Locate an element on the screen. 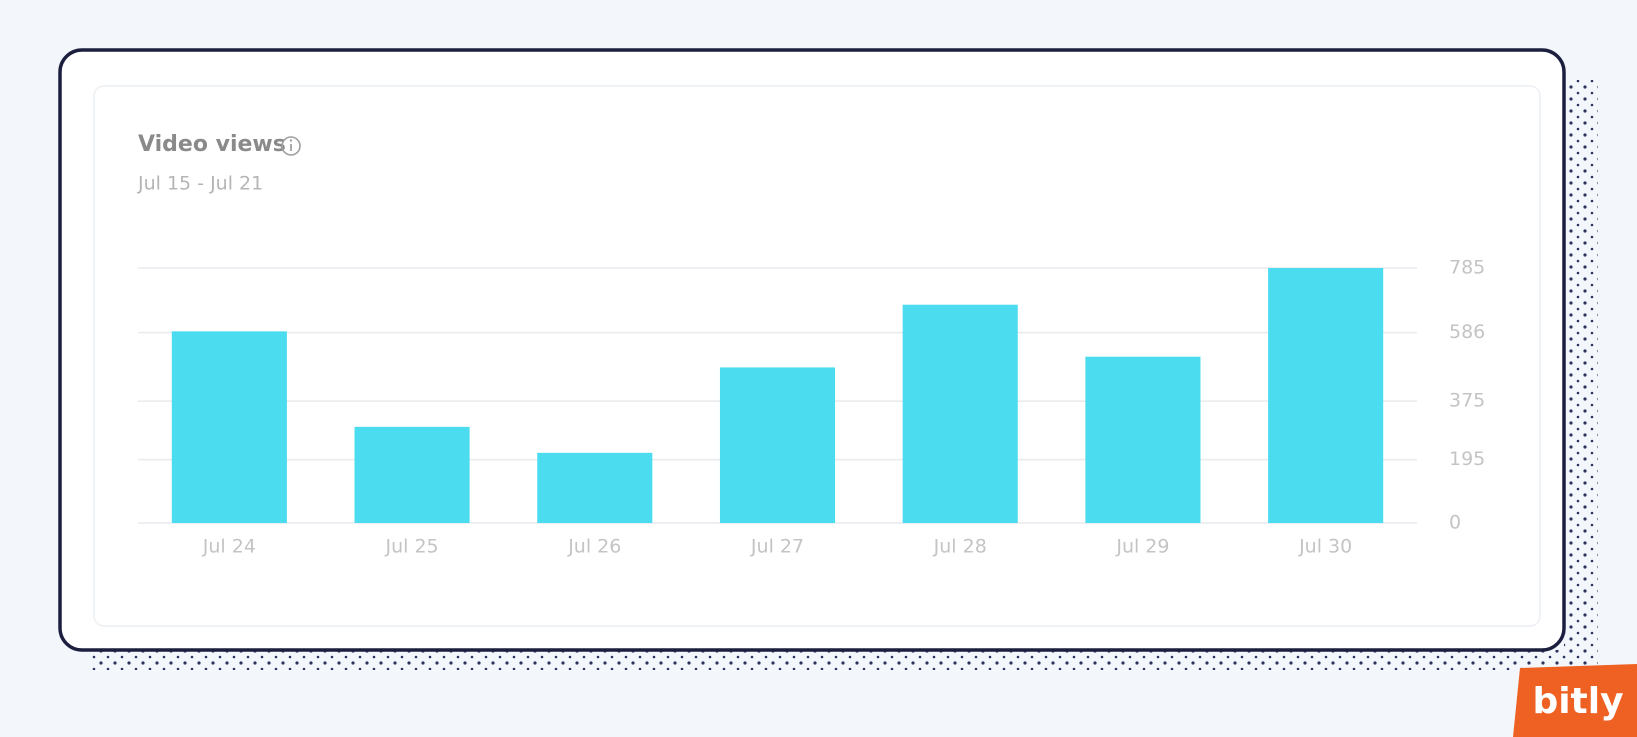 The width and height of the screenshot is (1637, 737). x-tick-label: Jul 28 is located at coordinates (960, 547).